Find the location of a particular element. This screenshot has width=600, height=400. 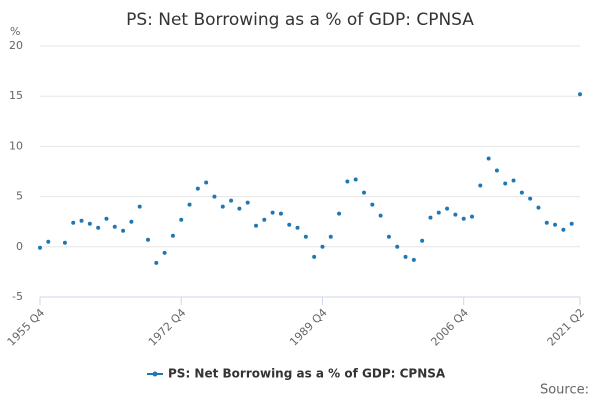

y-tick-label: 5 is located at coordinates (19, 196).